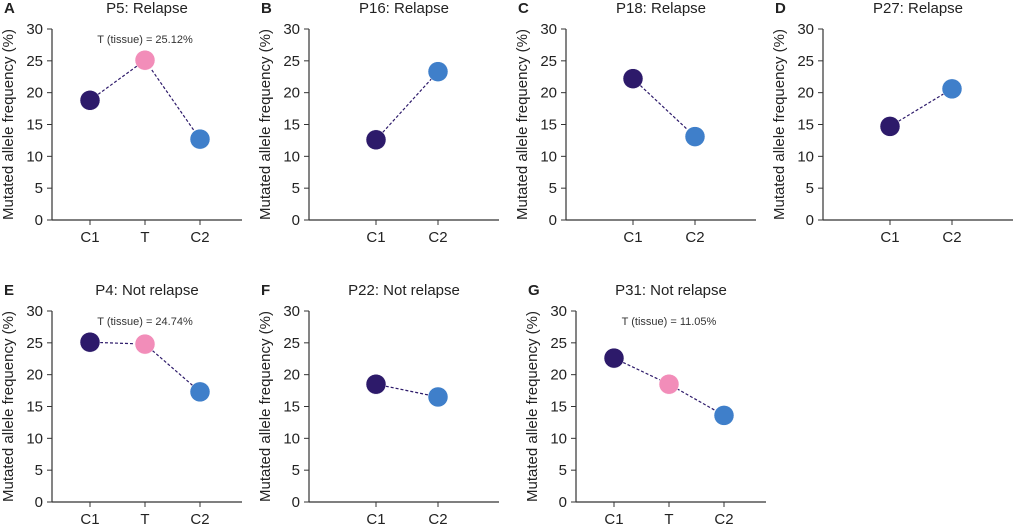 The image size is (1020, 527). Describe the element at coordinates (266, 8) in the screenshot. I see `panel-letter: B` at that location.